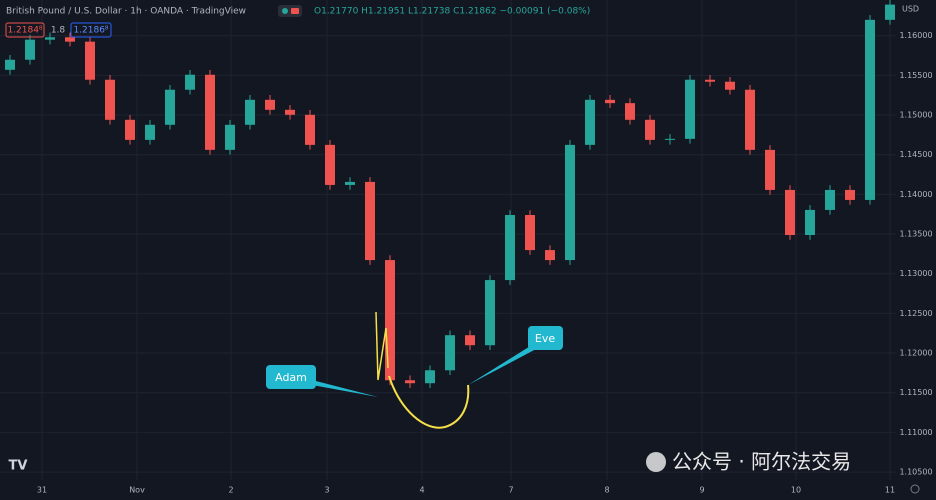  What do you see at coordinates (915, 489) in the screenshot?
I see `settings-icon` at bounding box center [915, 489].